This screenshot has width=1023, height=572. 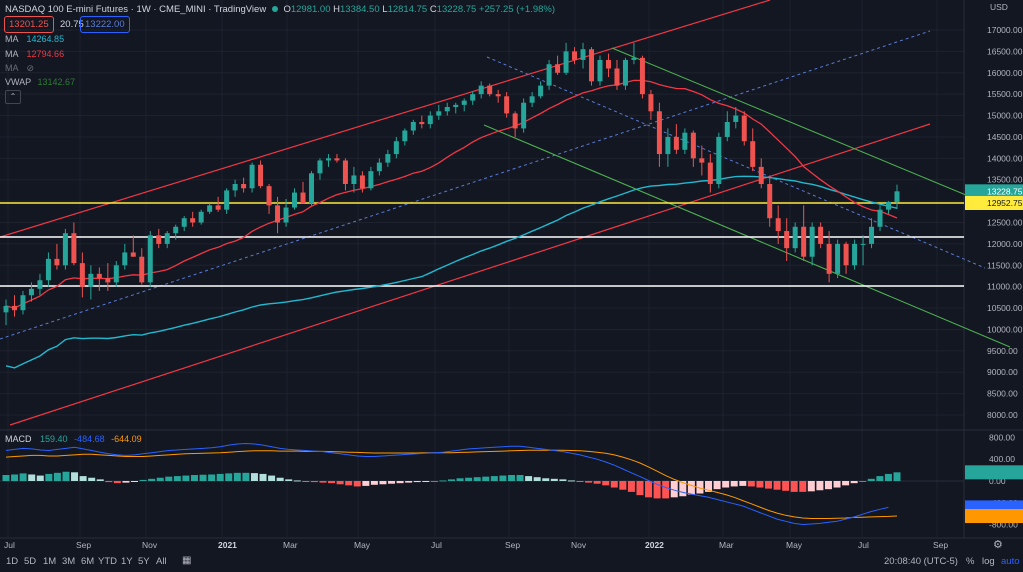 What do you see at coordinates (107, 561) in the screenshot?
I see `range-button-ytd: YTD` at bounding box center [107, 561].